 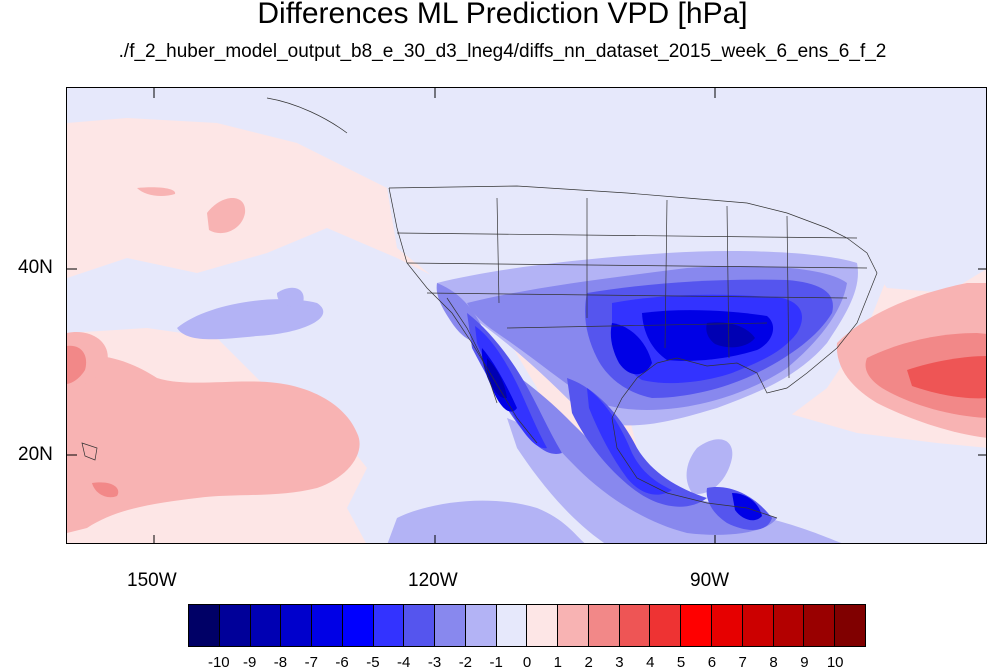 What do you see at coordinates (712, 662) in the screenshot?
I see `colorbar-label: 6` at bounding box center [712, 662].